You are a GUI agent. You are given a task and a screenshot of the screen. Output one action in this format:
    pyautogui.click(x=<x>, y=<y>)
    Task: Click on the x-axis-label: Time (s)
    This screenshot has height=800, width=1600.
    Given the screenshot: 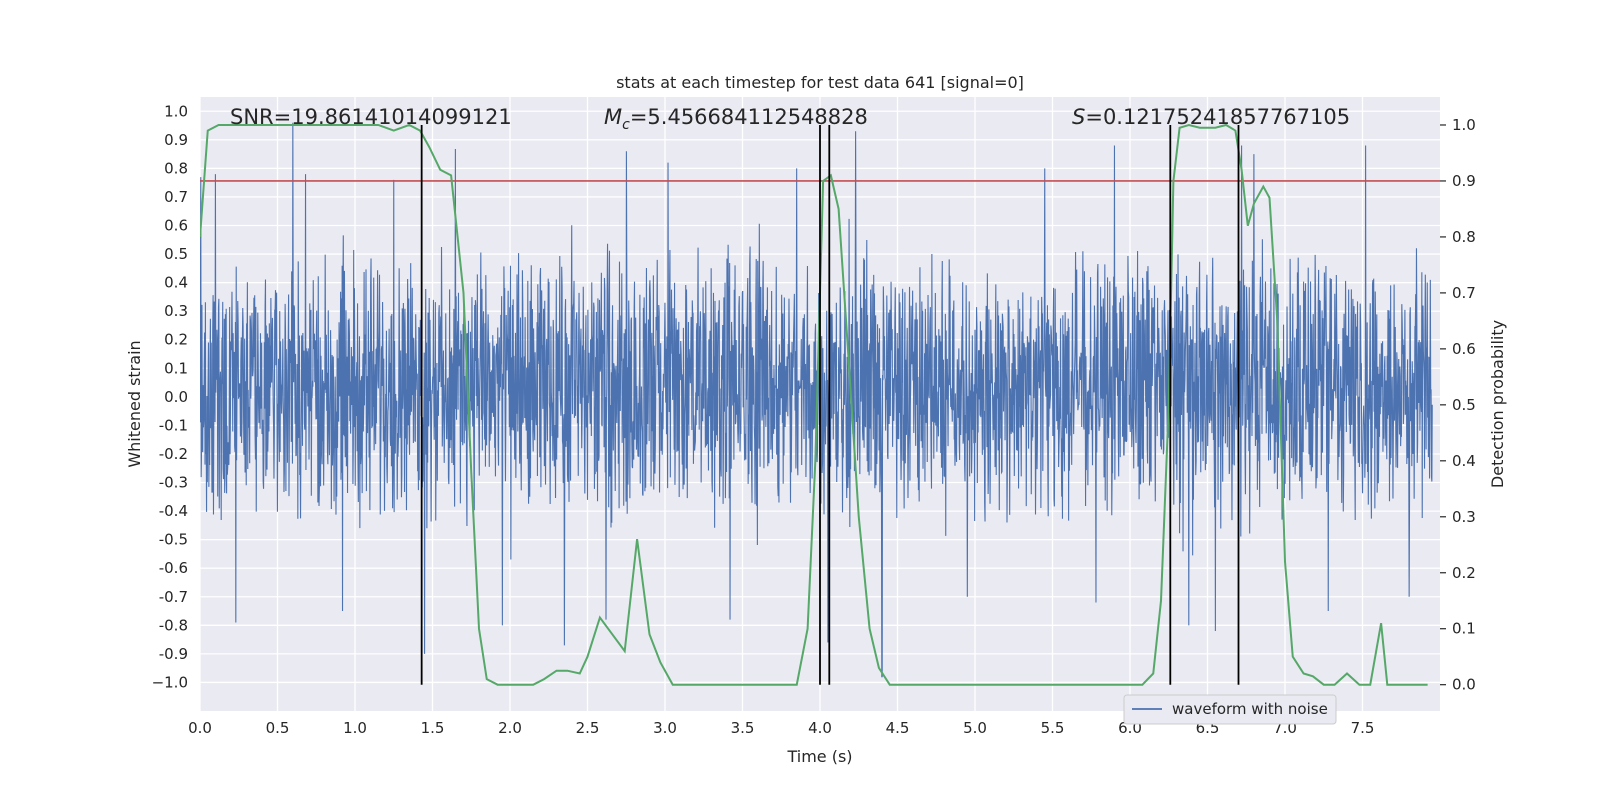 What is the action you would take?
    pyautogui.click(x=819, y=756)
    